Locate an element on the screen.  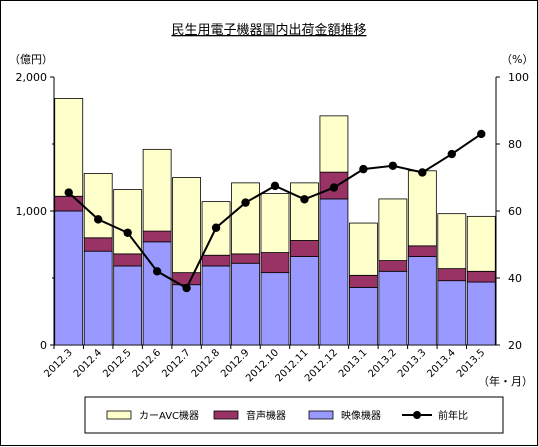
x-tick-label: 2012.7 is located at coordinates (176, 363).